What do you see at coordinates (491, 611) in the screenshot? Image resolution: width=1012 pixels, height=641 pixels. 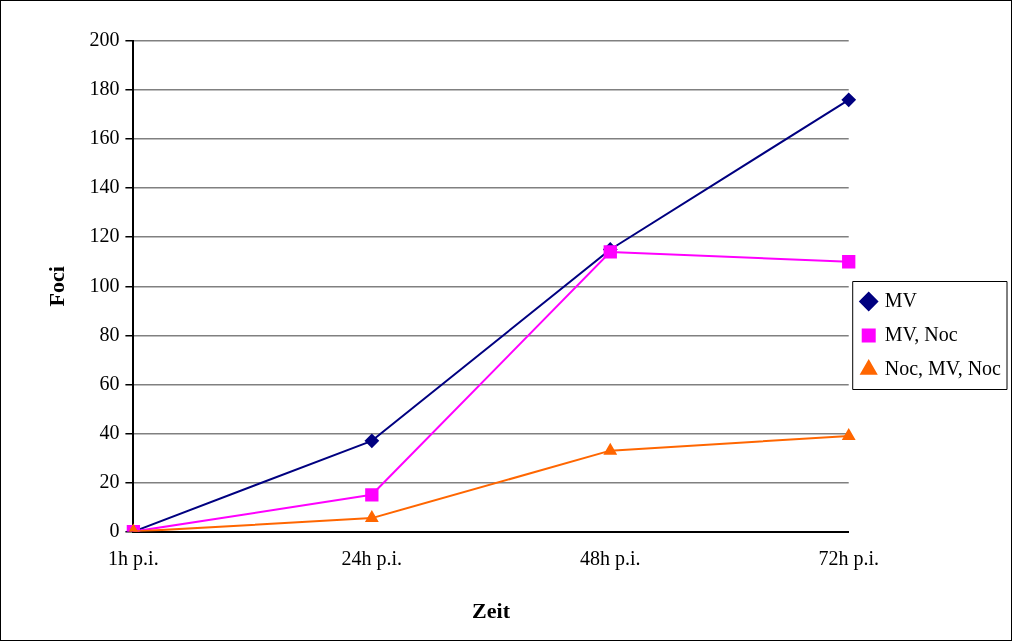 I see `x-axis-title: Zeit` at bounding box center [491, 611].